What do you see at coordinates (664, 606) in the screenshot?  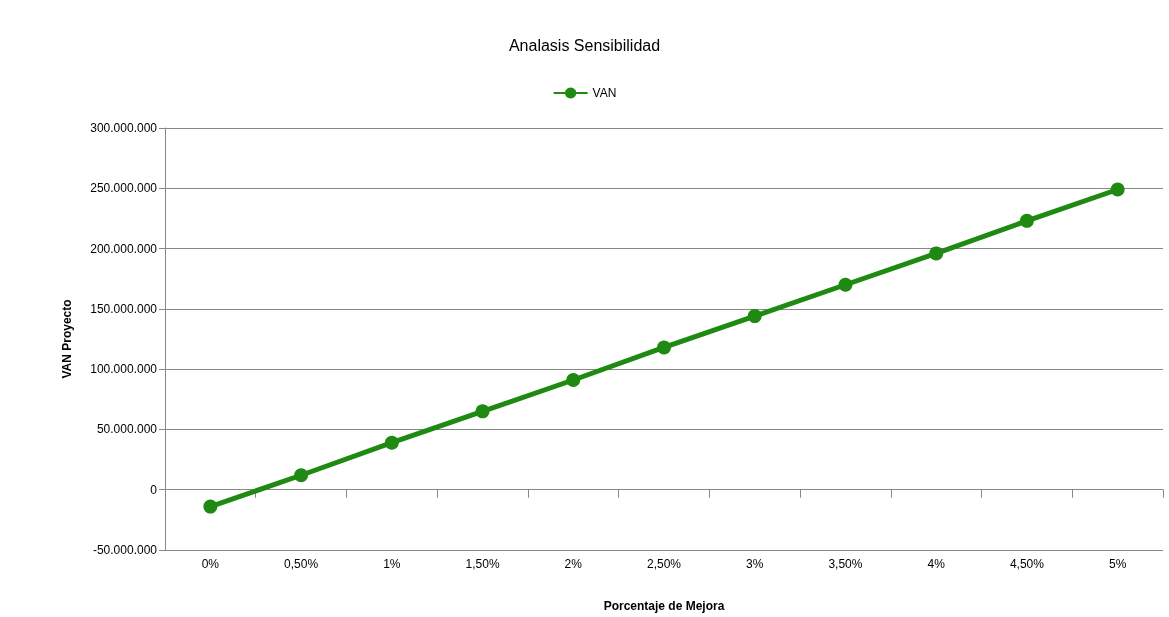 I see `x-axis-title: Porcentaje de Mejora` at bounding box center [664, 606].